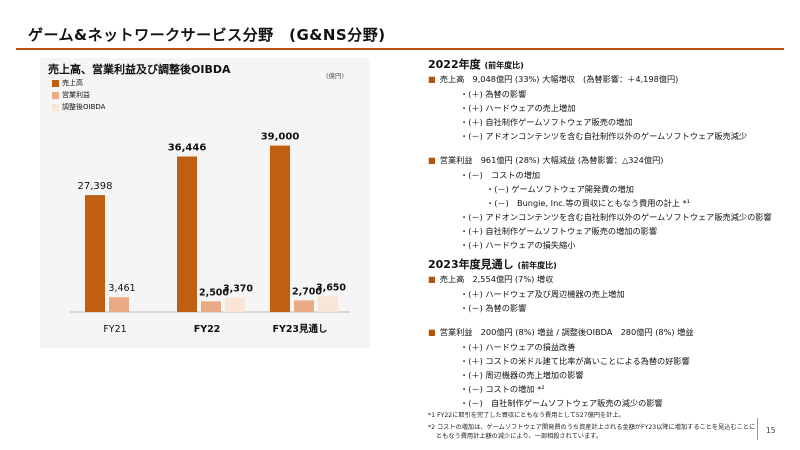 Image resolution: width=800 pixels, height=450 pixels. Describe the element at coordinates (84, 107) in the screenshot. I see `legend-label-oibda: 調整後OIBDA` at that location.